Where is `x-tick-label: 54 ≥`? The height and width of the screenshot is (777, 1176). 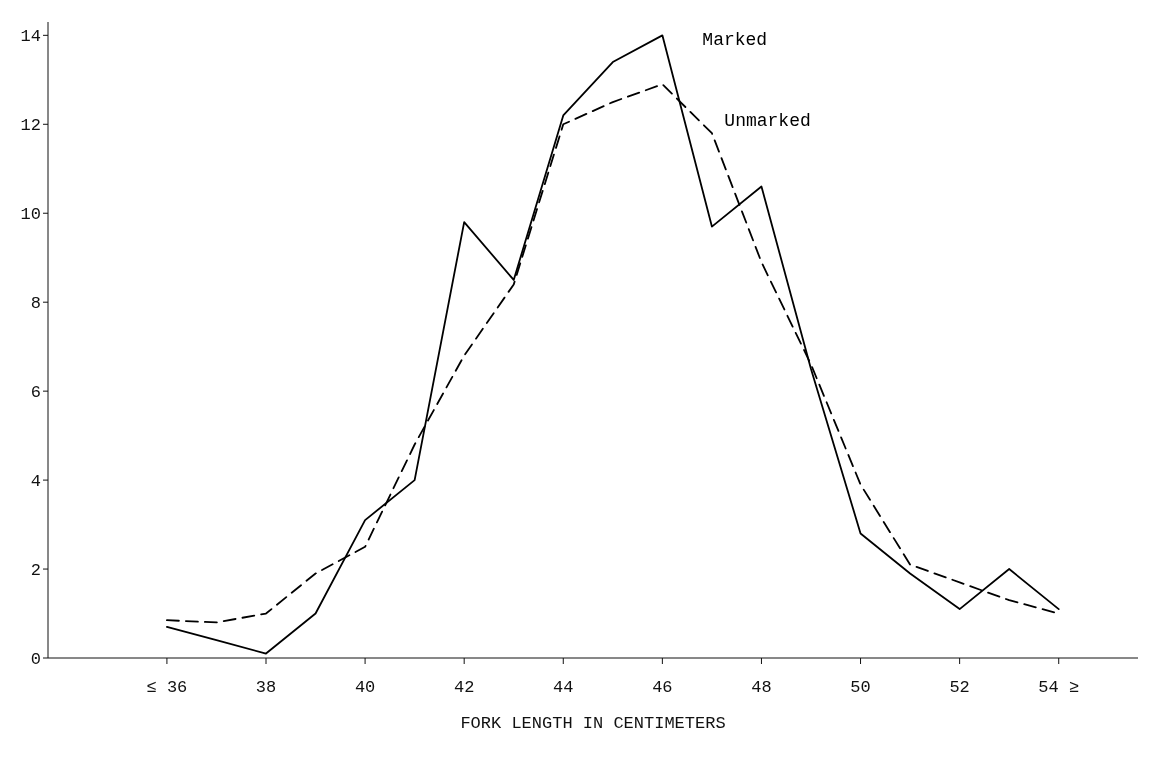 x-tick-label: 54 ≥ is located at coordinates (1059, 688).